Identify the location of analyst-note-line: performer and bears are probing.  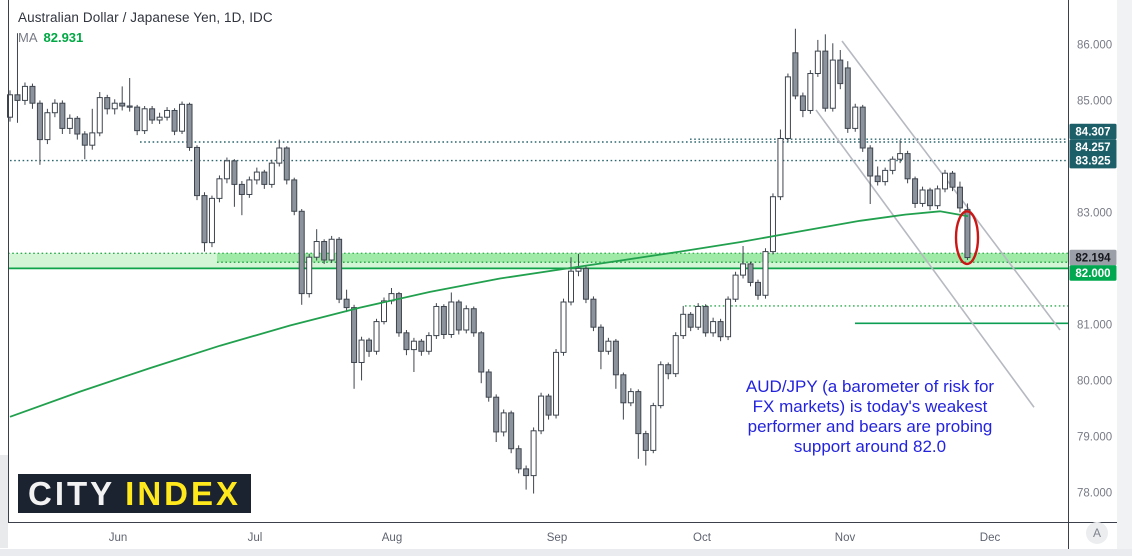
(870, 426).